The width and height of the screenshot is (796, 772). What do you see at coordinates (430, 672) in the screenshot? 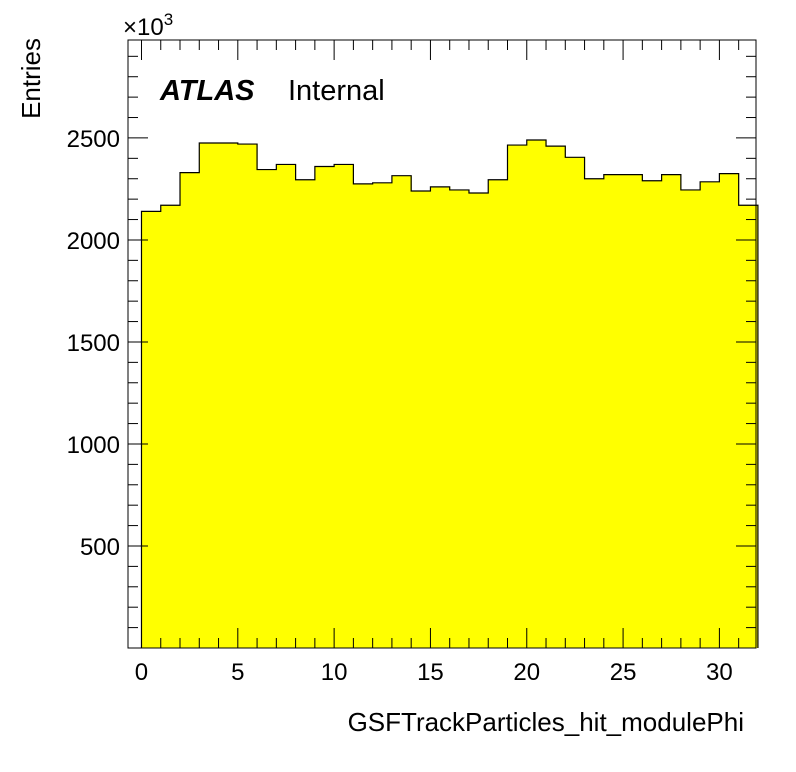
I see `x-tick-label: 15` at bounding box center [430, 672].